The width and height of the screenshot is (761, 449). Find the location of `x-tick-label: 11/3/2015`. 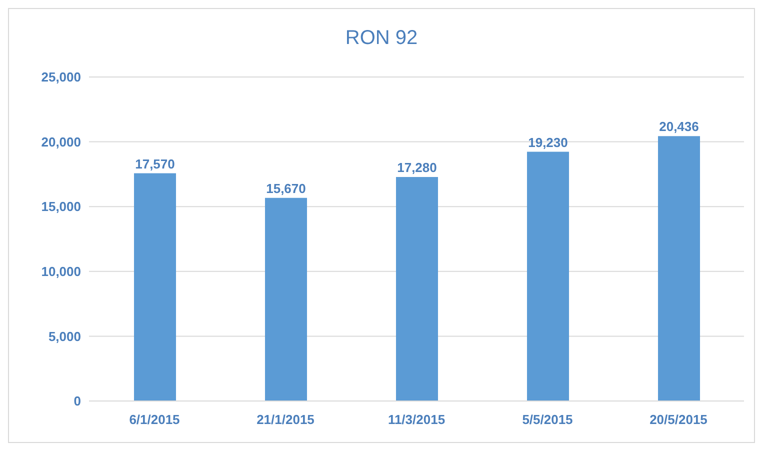

x-tick-label: 11/3/2015 is located at coordinates (417, 420).